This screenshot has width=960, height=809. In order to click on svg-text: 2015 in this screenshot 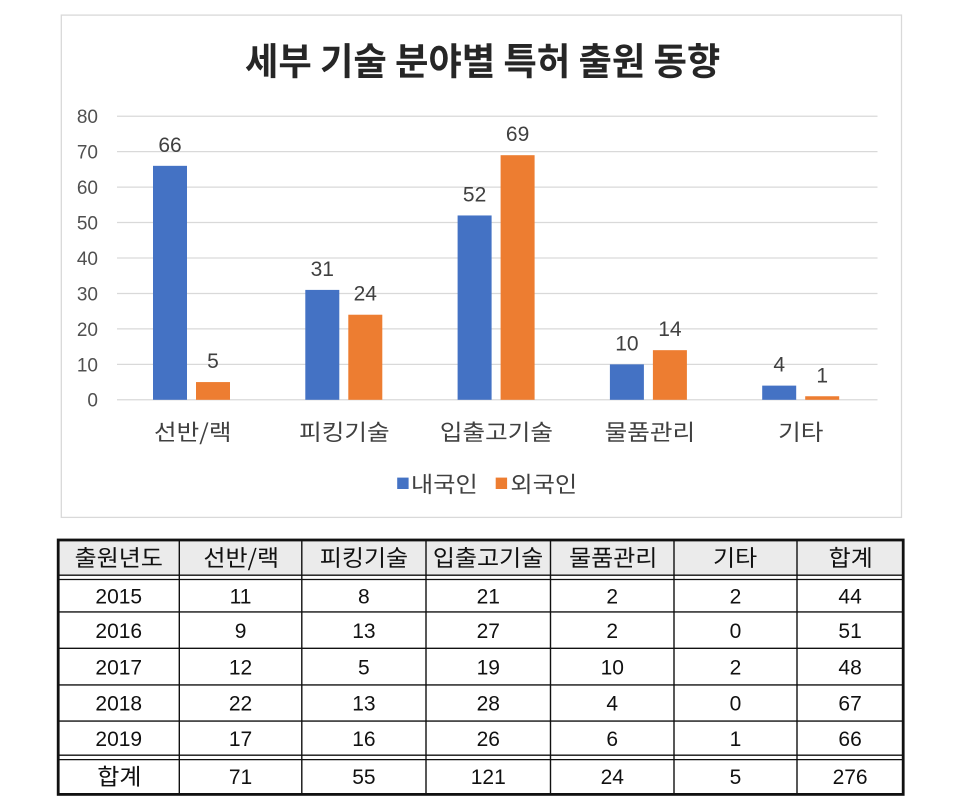, I will do `click(118, 596)`.